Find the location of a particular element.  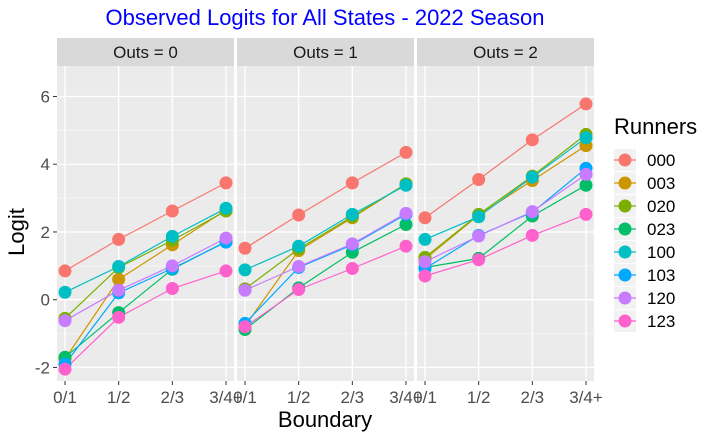

legend-label: 000 is located at coordinates (661, 160).